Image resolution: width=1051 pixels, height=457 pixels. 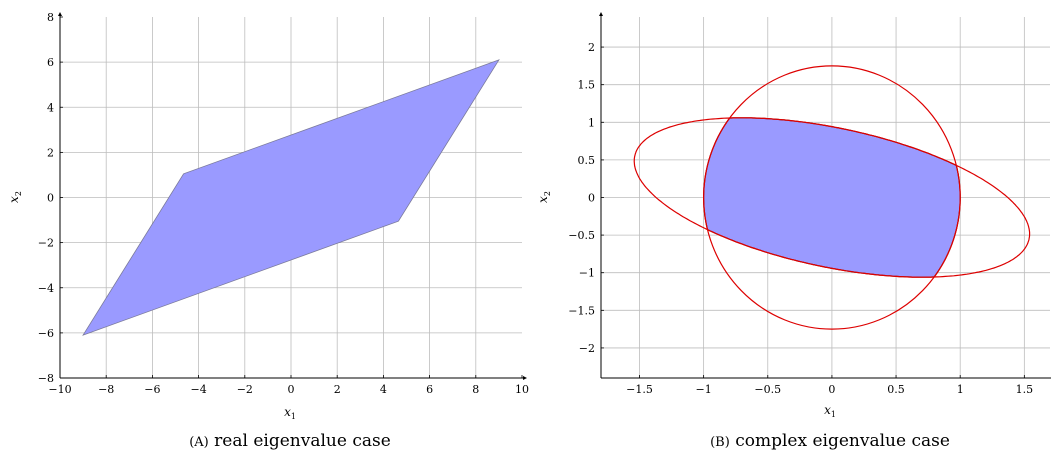 What do you see at coordinates (383, 389) in the screenshot?
I see `x-tick-label-a-7: 4` at bounding box center [383, 389].